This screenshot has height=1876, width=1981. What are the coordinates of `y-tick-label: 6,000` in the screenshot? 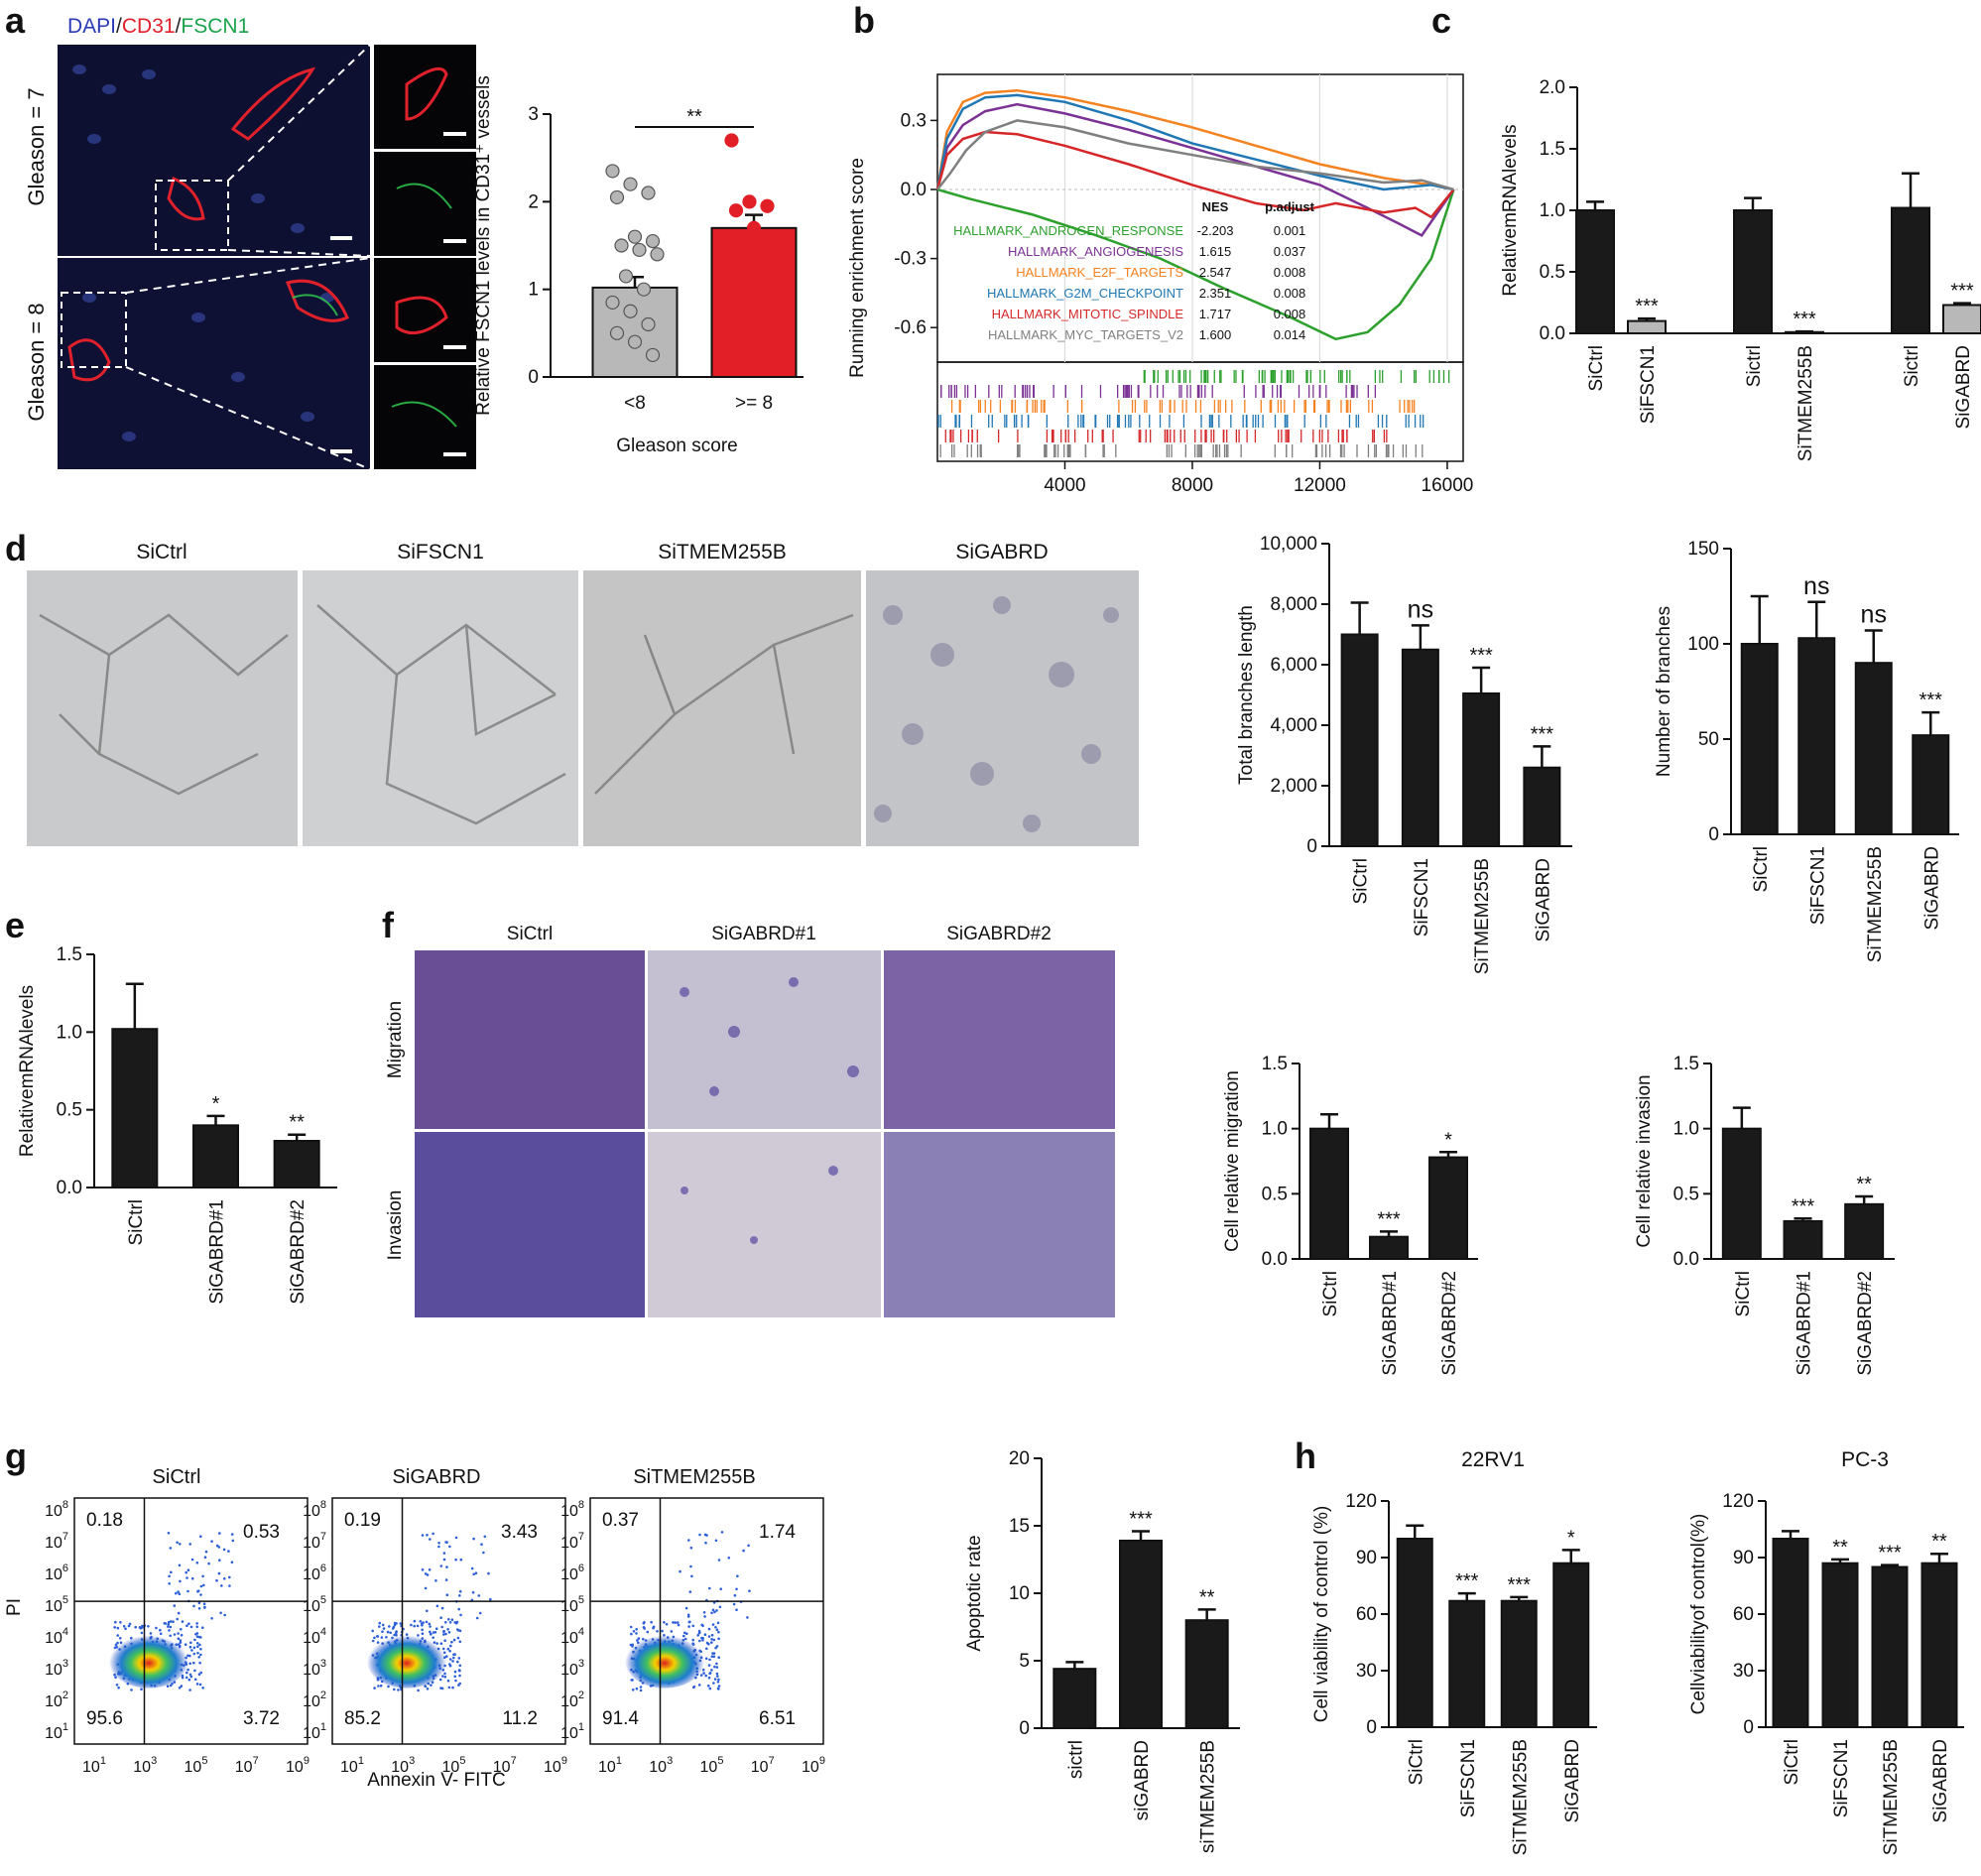 It's located at (1293, 665).